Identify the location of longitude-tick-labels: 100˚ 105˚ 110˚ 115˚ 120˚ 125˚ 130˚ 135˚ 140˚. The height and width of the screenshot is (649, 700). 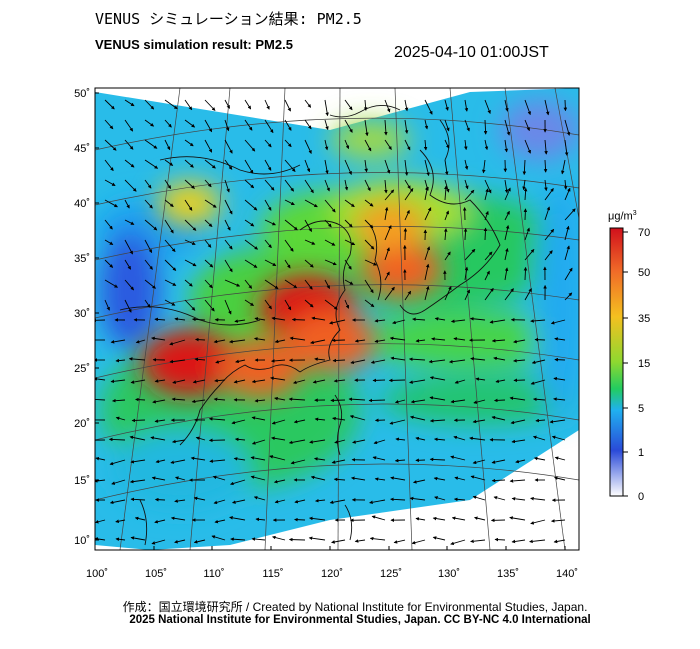
(332, 563).